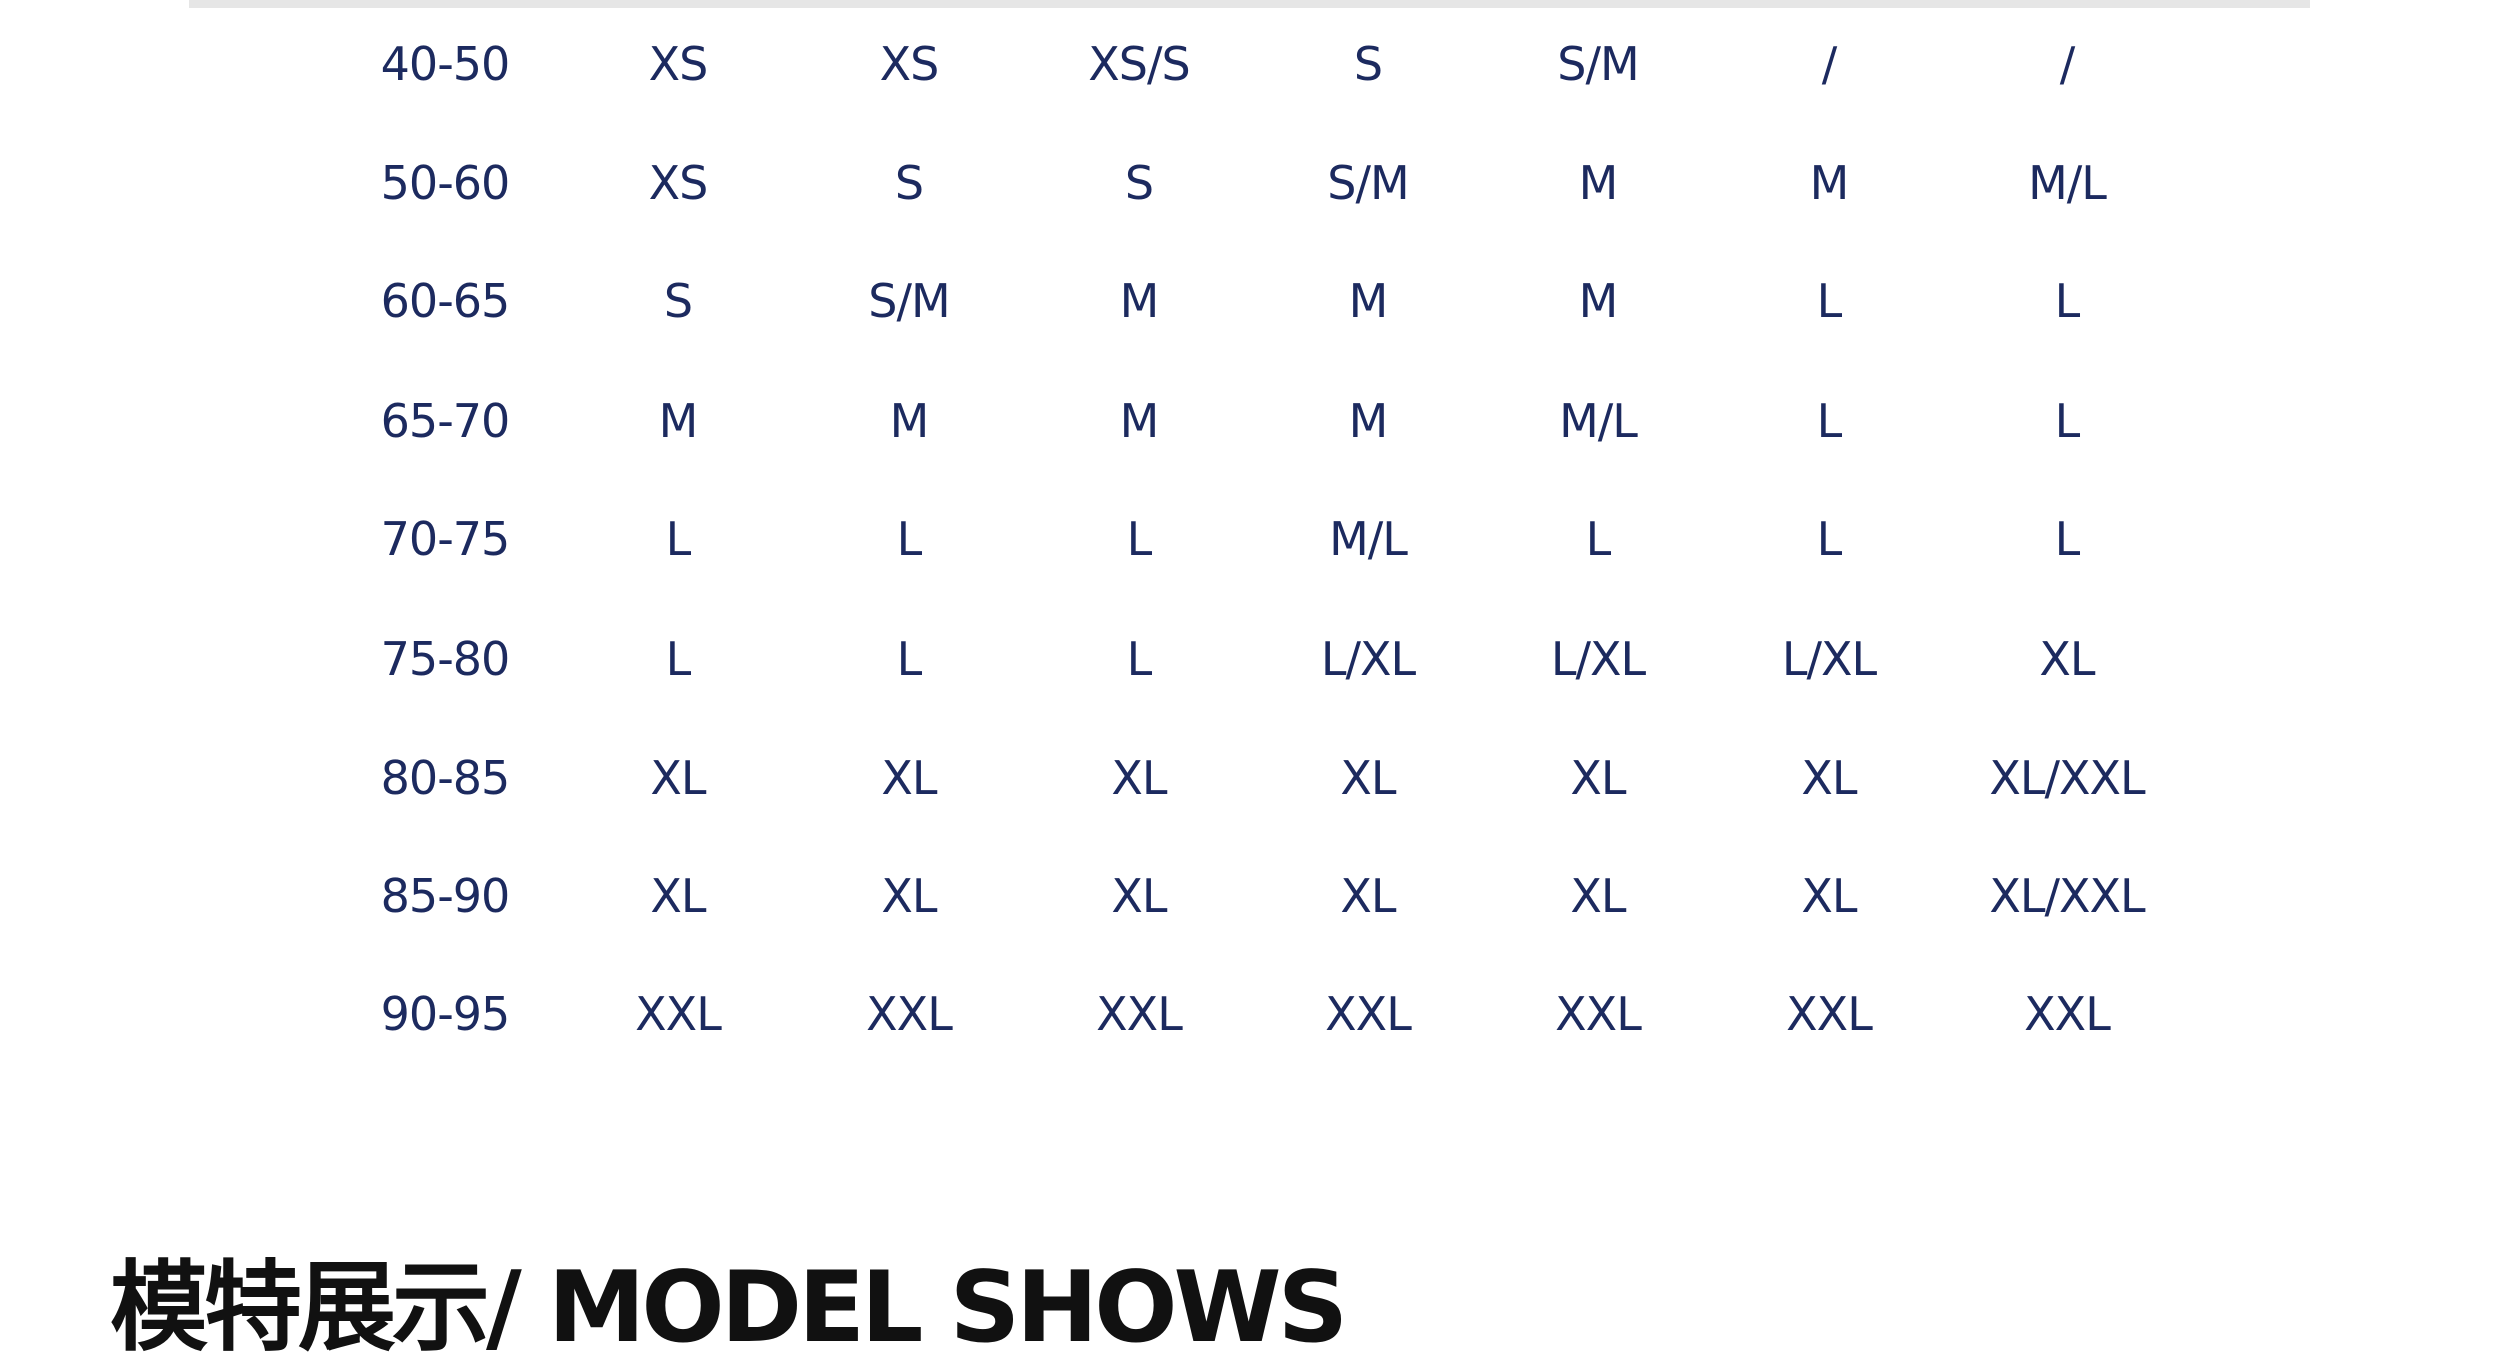 The width and height of the screenshot is (2500, 1372). What do you see at coordinates (1250, 64) in the screenshot?
I see `table-row: 40-50 XS XS XS/S S S/M / /` at bounding box center [1250, 64].